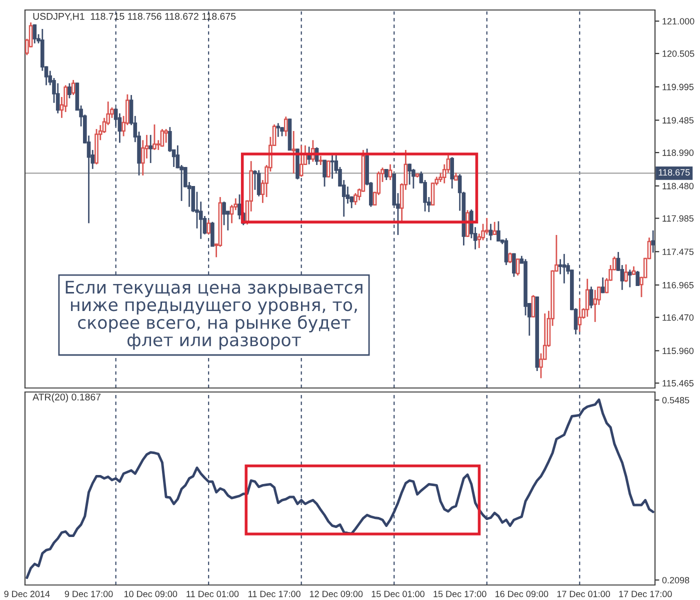  Describe the element at coordinates (678, 383) in the screenshot. I see `y-tick-label: 115.465` at that location.